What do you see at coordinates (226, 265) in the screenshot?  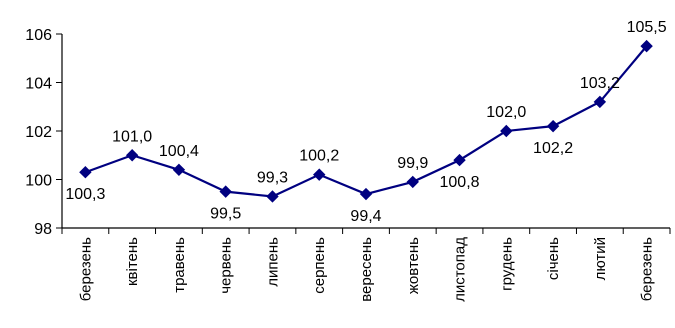 I see `x-category-label: червень` at bounding box center [226, 265].